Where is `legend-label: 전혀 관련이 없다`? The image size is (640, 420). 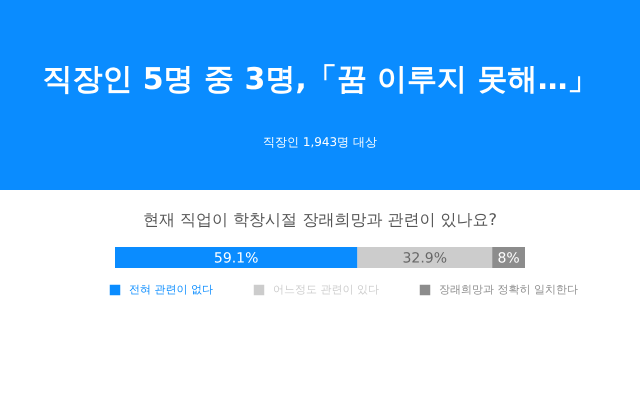 legend-label: 전혀 관련이 없다 is located at coordinates (171, 289).